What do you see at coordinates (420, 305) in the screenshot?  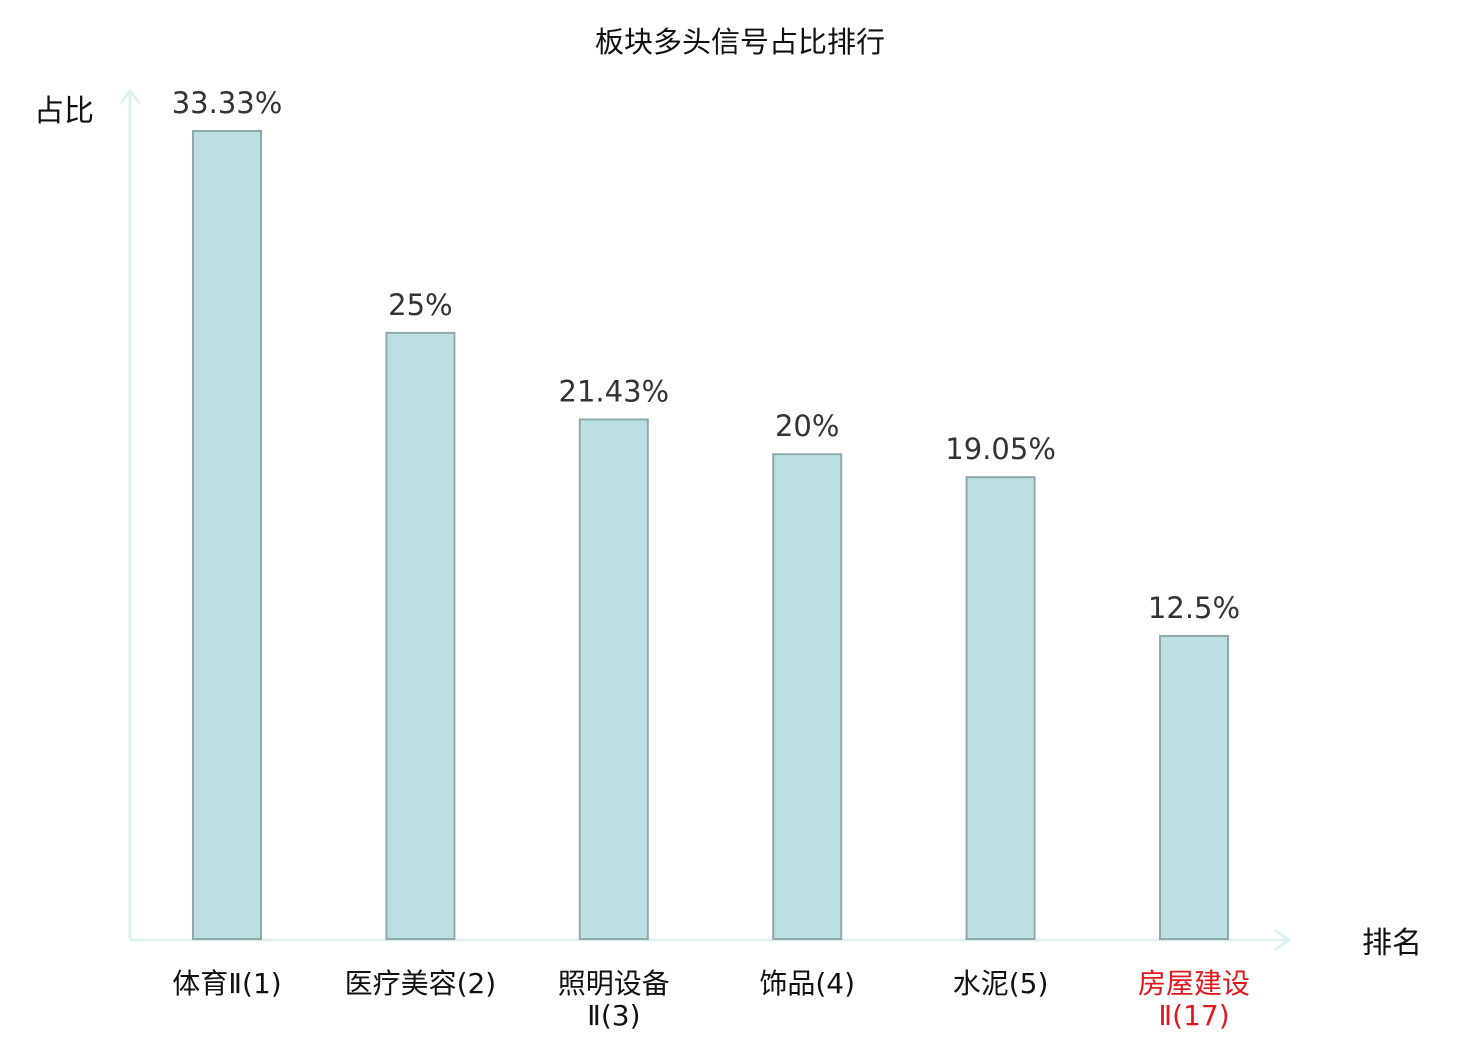 I see `value-label-2: 25%` at bounding box center [420, 305].